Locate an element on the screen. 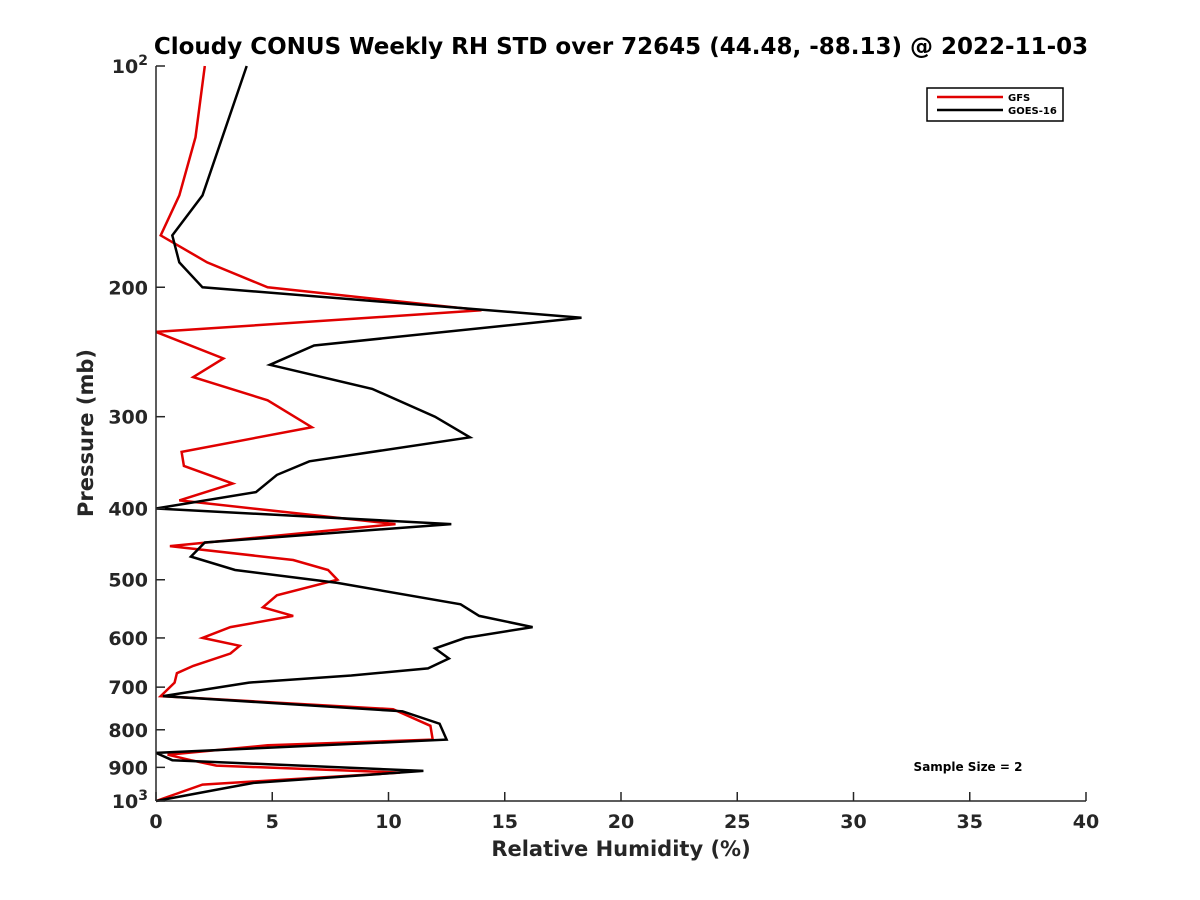  x-tick-label: 0 is located at coordinates (155, 822).